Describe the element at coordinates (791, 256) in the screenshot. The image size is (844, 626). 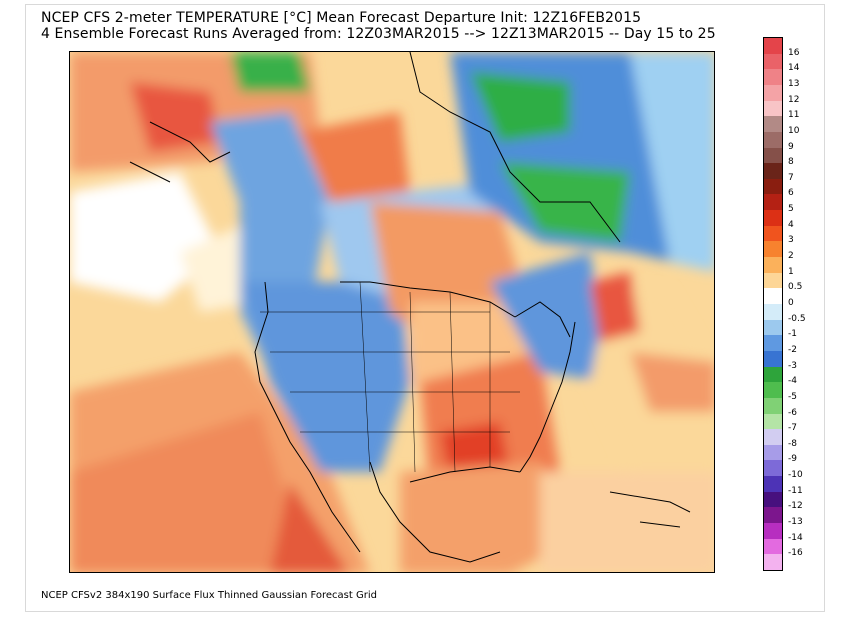
I see `colorbar-tick-label: 2` at that location.